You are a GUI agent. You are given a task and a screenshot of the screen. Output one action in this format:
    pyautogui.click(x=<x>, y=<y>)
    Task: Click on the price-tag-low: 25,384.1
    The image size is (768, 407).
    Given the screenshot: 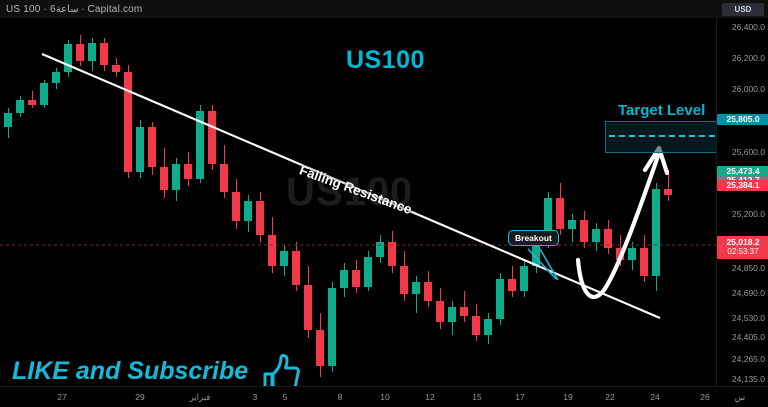 What is the action you would take?
    pyautogui.click(x=742, y=185)
    